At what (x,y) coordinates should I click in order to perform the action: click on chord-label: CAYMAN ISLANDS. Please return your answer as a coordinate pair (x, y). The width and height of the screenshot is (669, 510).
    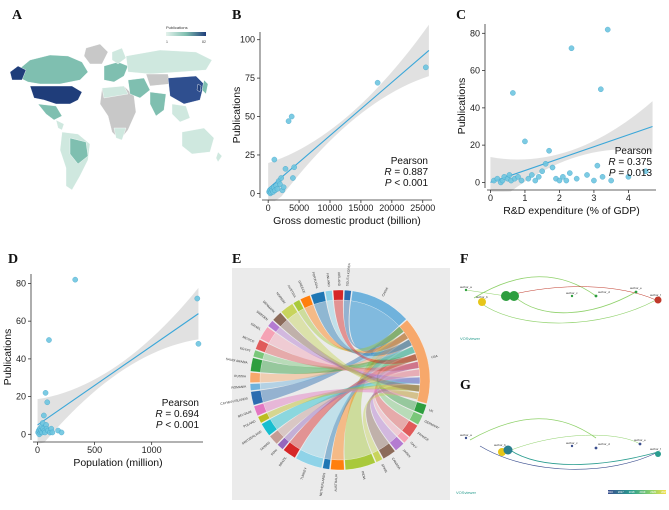
    Looking at the image, I should click on (234, 401).